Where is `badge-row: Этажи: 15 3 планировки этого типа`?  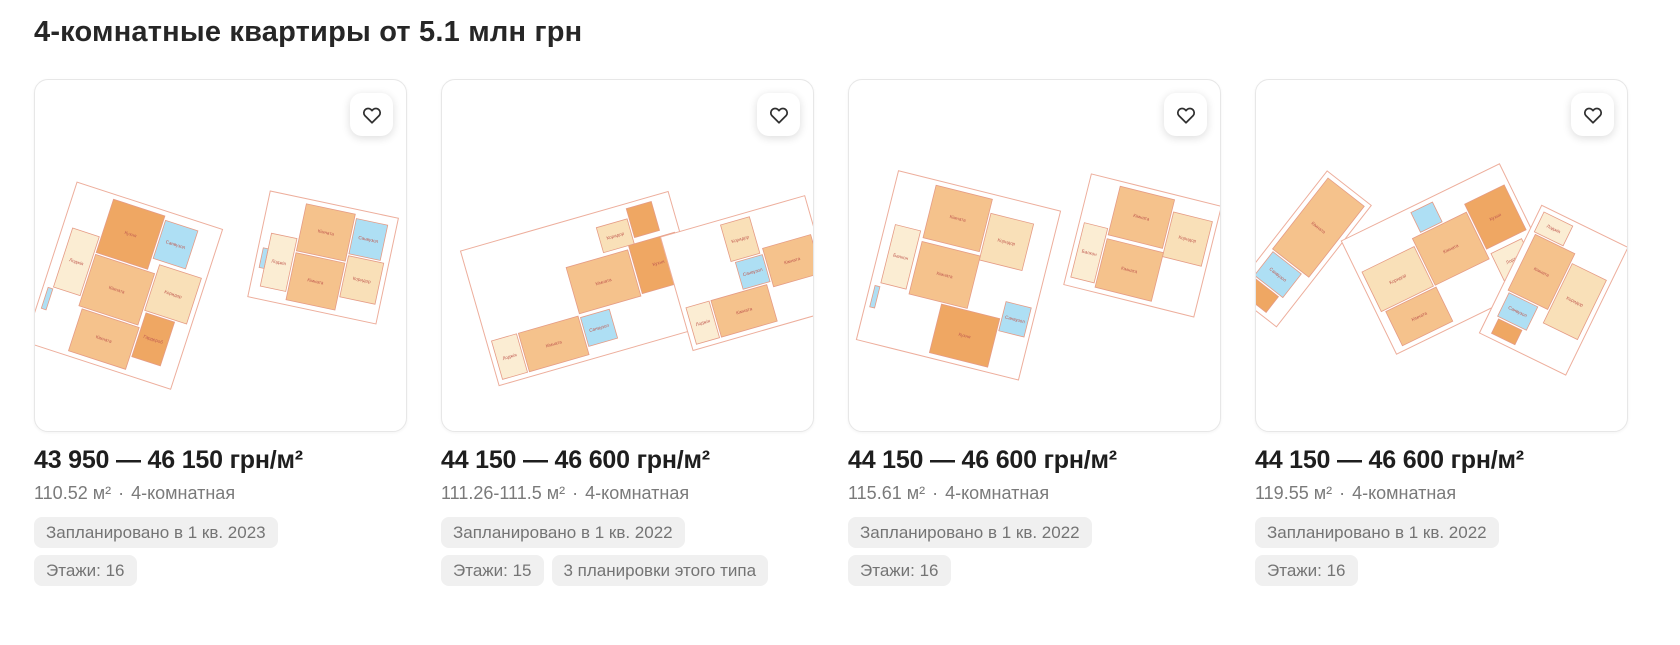
badge-row: Этажи: 15 3 планировки этого типа is located at coordinates (605, 570).